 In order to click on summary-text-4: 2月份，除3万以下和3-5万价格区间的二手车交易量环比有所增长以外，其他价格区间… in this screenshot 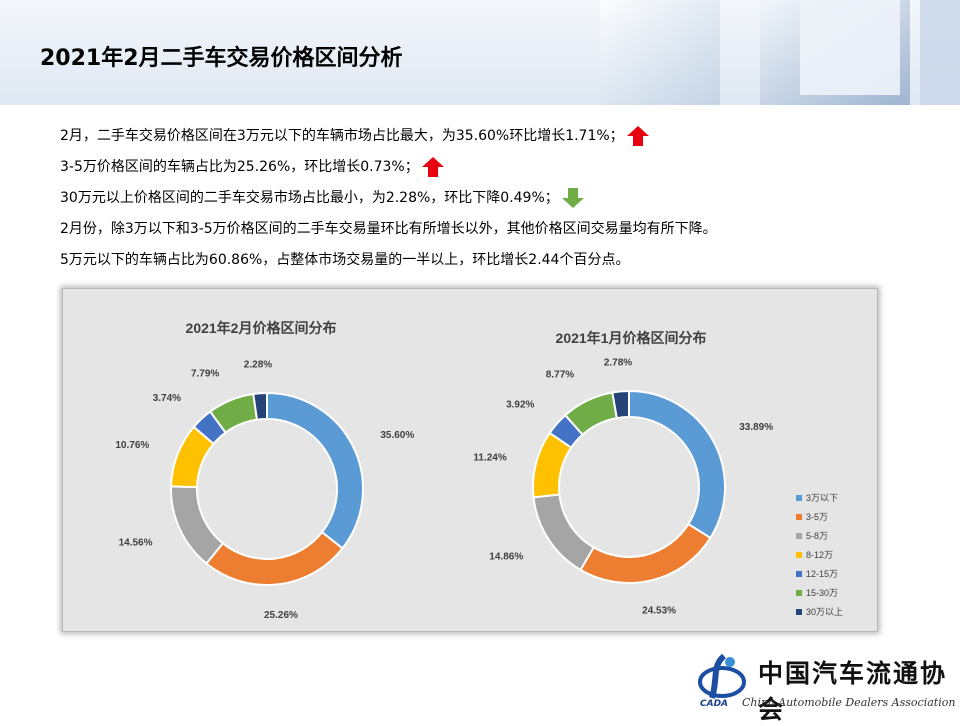, I will do `click(388, 228)`.